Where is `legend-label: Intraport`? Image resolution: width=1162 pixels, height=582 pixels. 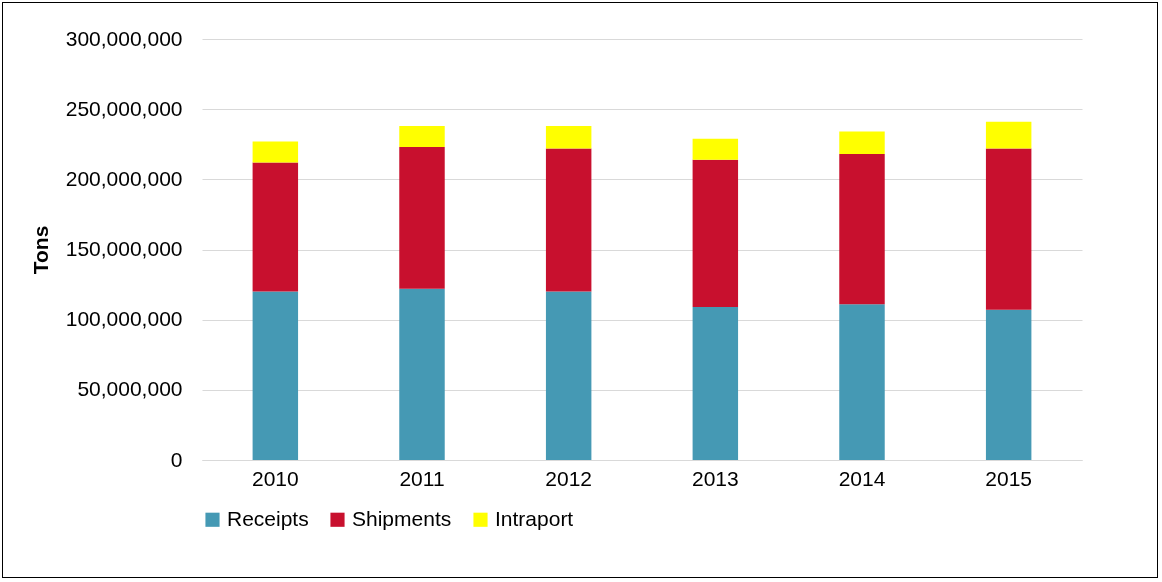 legend-label: Intraport is located at coordinates (534, 518).